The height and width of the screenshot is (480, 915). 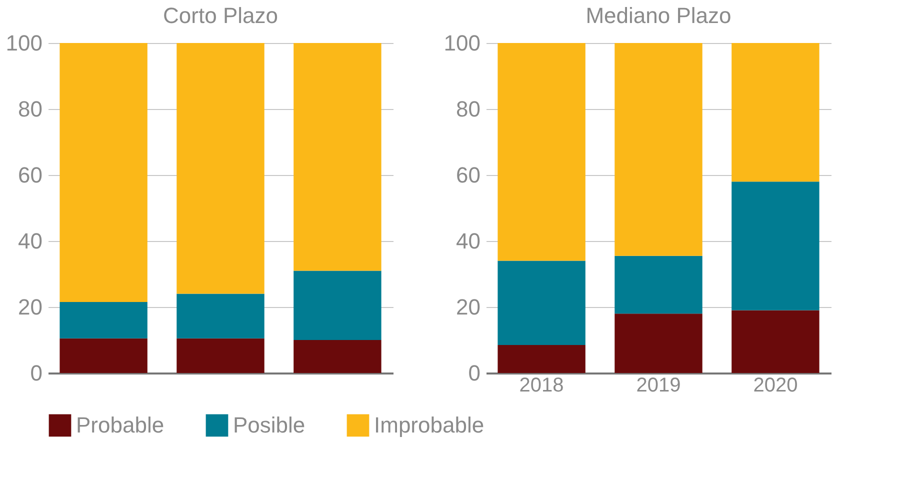 What do you see at coordinates (120, 425) in the screenshot?
I see `legend-label: Probable` at bounding box center [120, 425].